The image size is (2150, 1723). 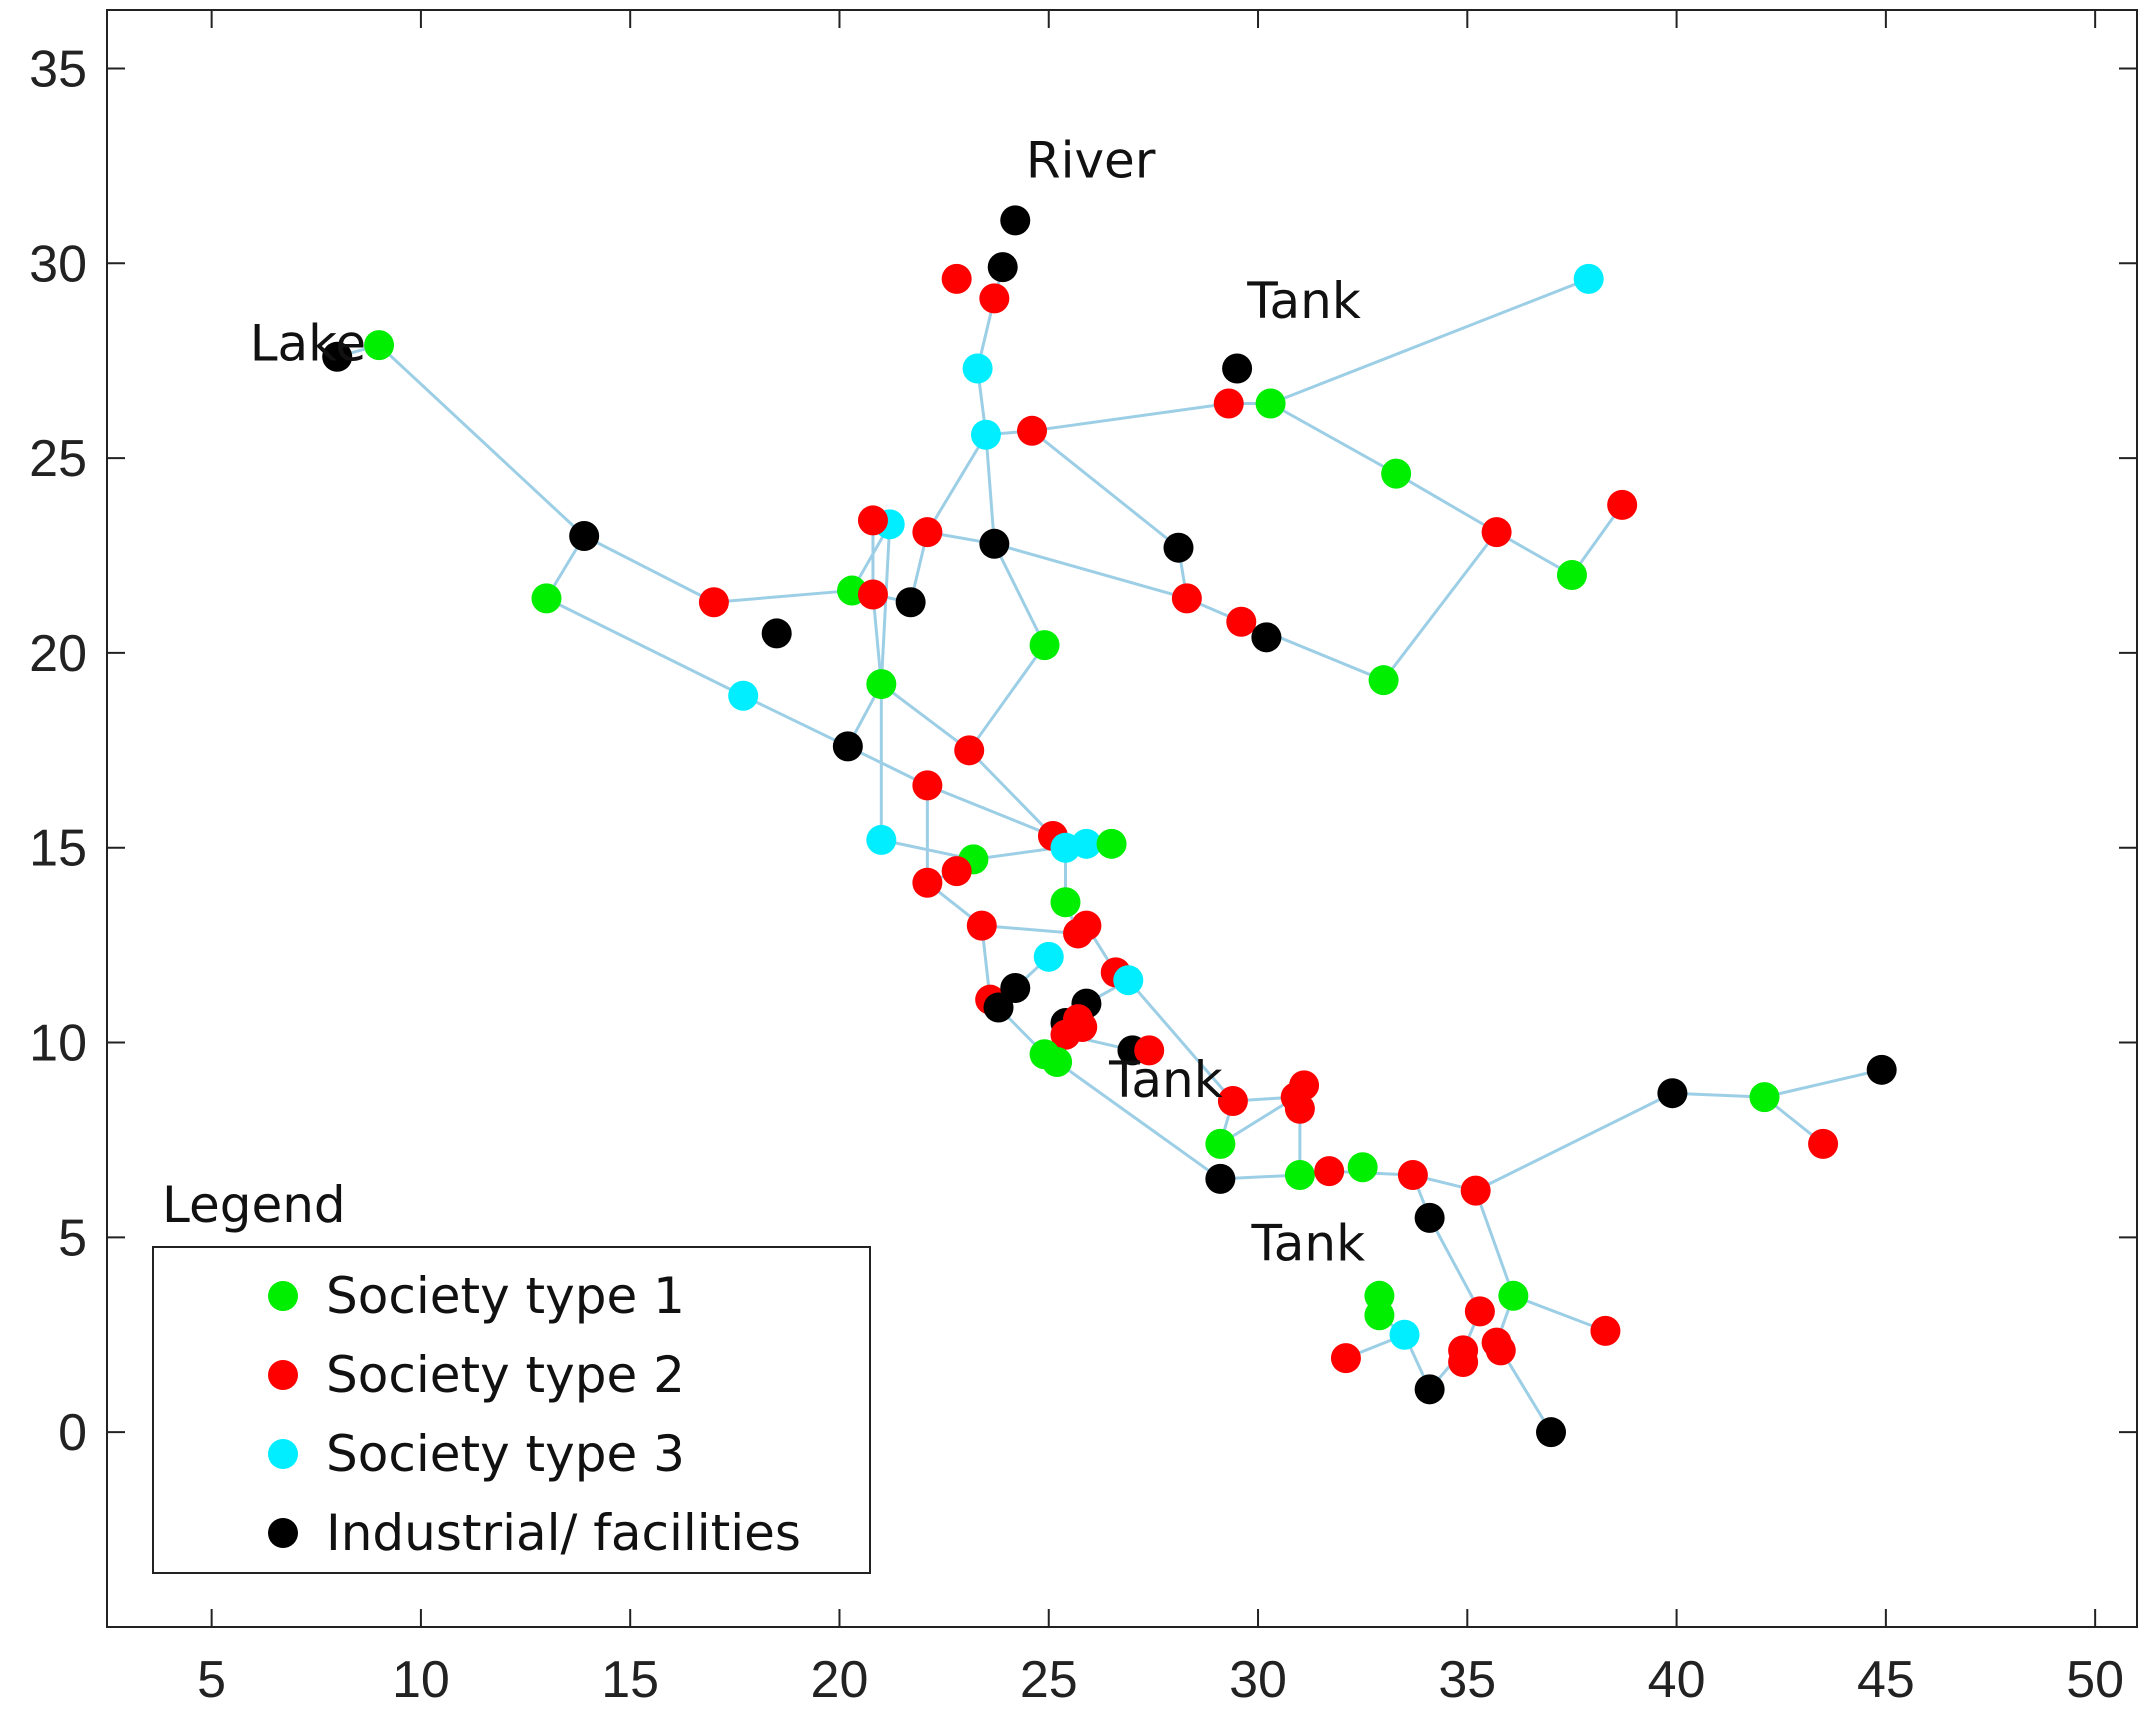 I want to click on legend-label-type1: Society type 1, so click(x=505, y=1296).